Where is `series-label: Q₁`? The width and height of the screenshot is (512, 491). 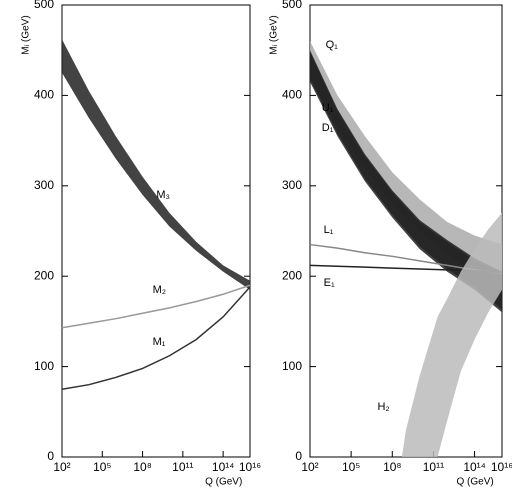 series-label: Q₁ is located at coordinates (332, 45).